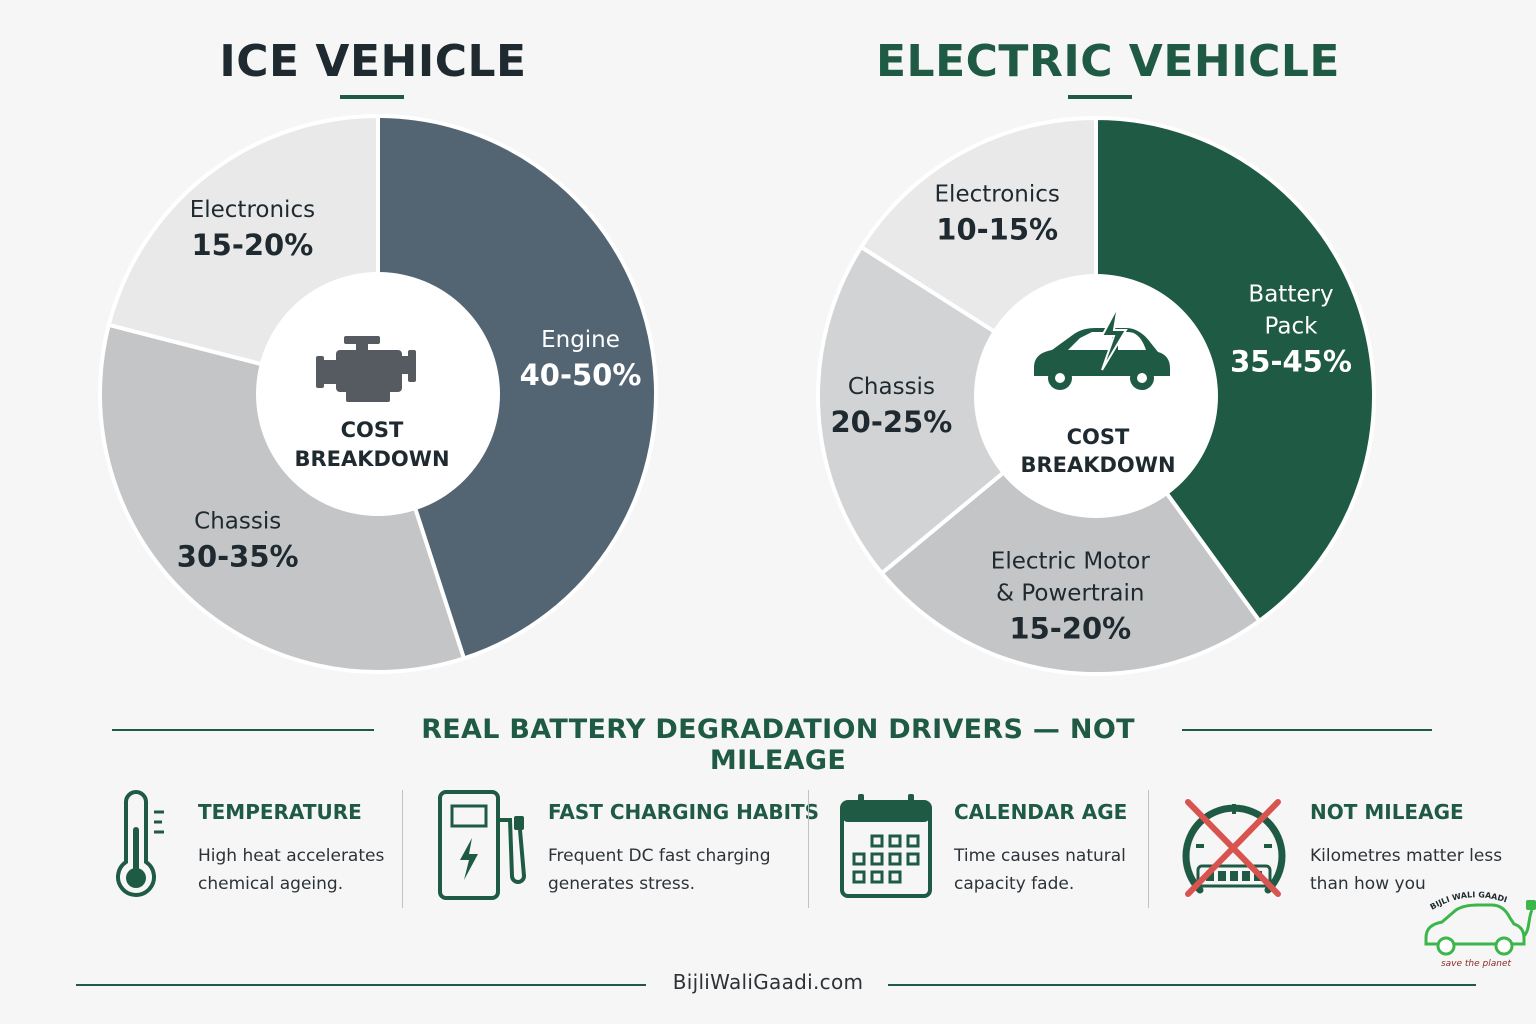  I want to click on logo-tagline: save the planet, so click(1476, 964).